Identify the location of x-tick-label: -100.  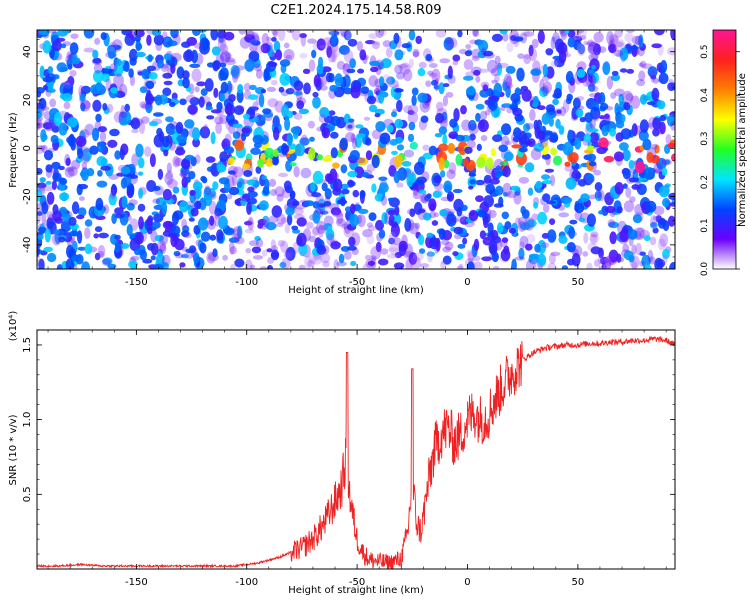
(246, 582).